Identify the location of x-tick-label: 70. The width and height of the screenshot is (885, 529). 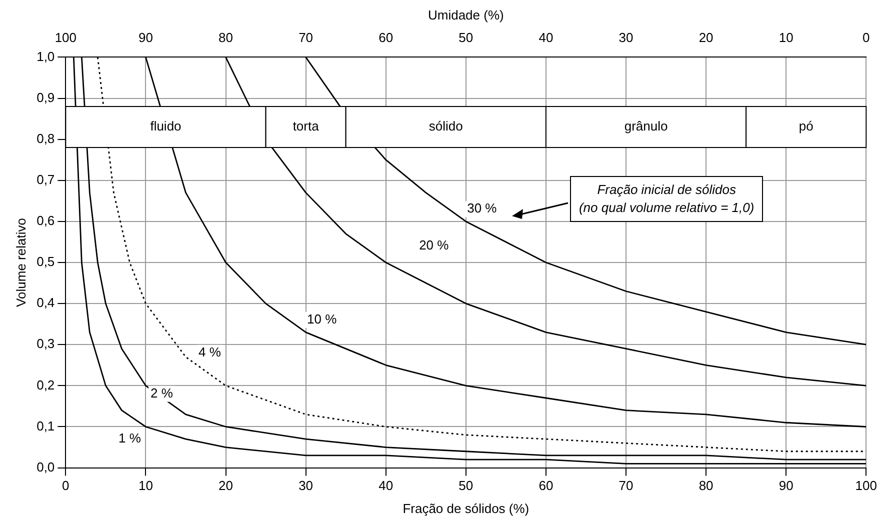
(626, 486).